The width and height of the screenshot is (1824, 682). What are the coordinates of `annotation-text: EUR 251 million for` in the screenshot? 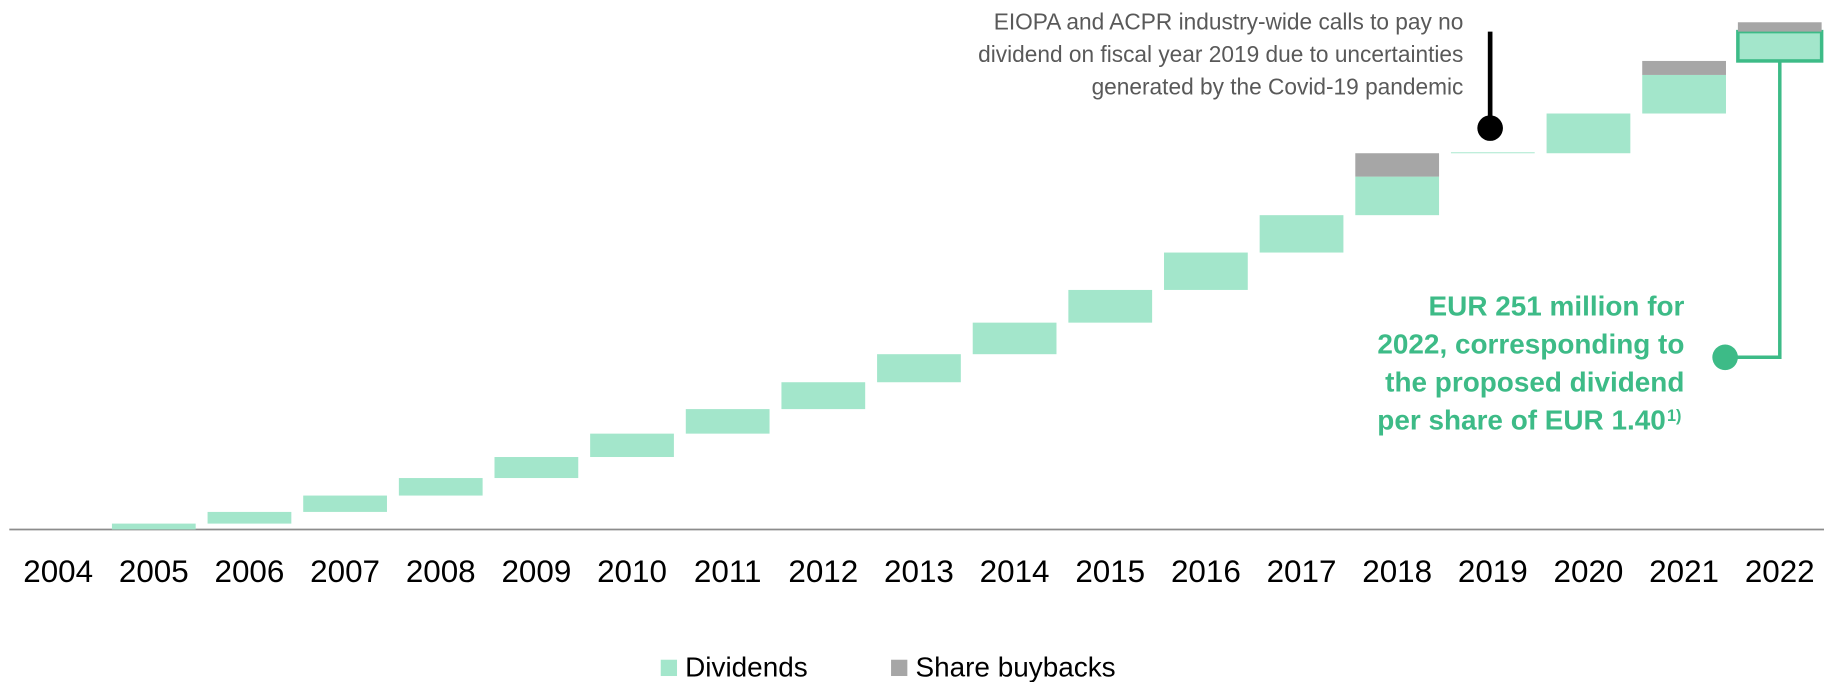 It's located at (1557, 306).